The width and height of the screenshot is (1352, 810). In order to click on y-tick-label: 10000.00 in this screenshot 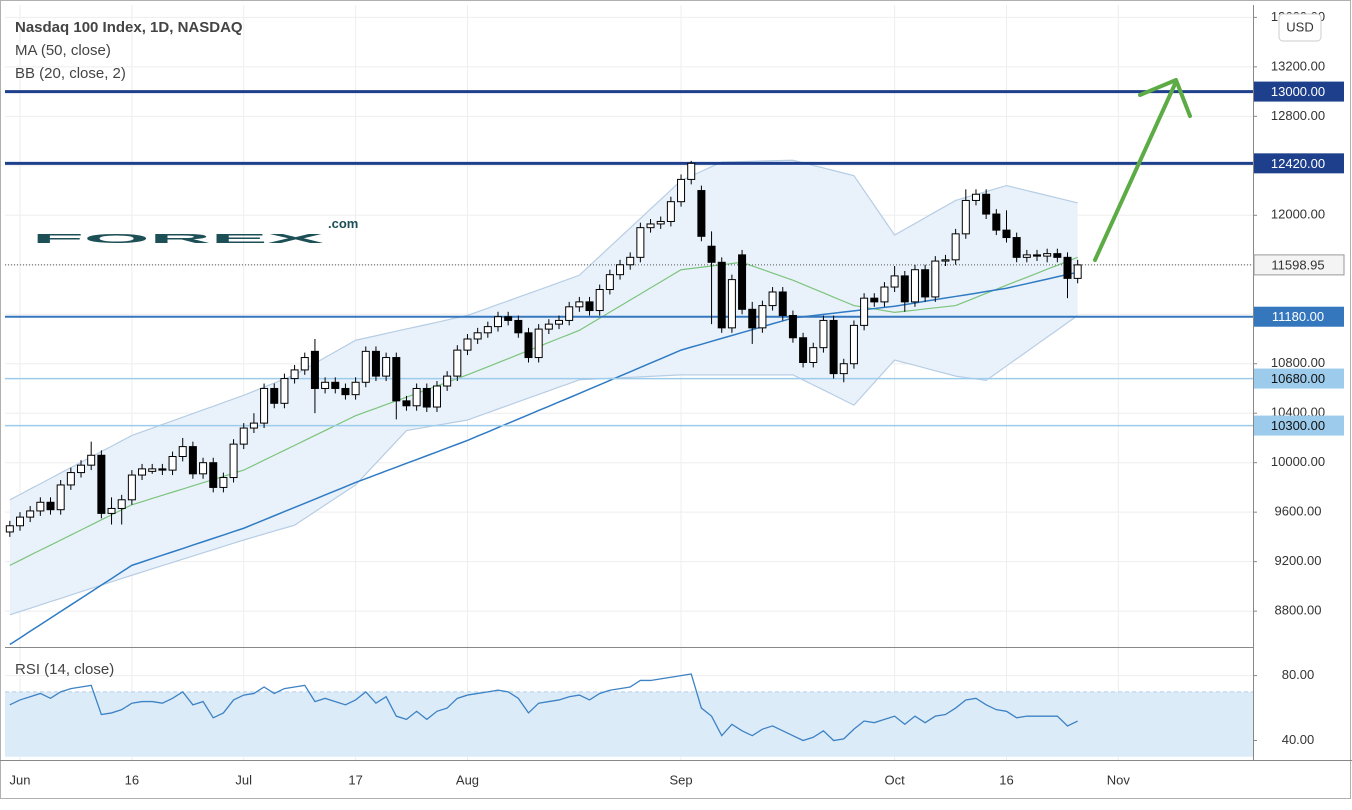, I will do `click(1298, 461)`.